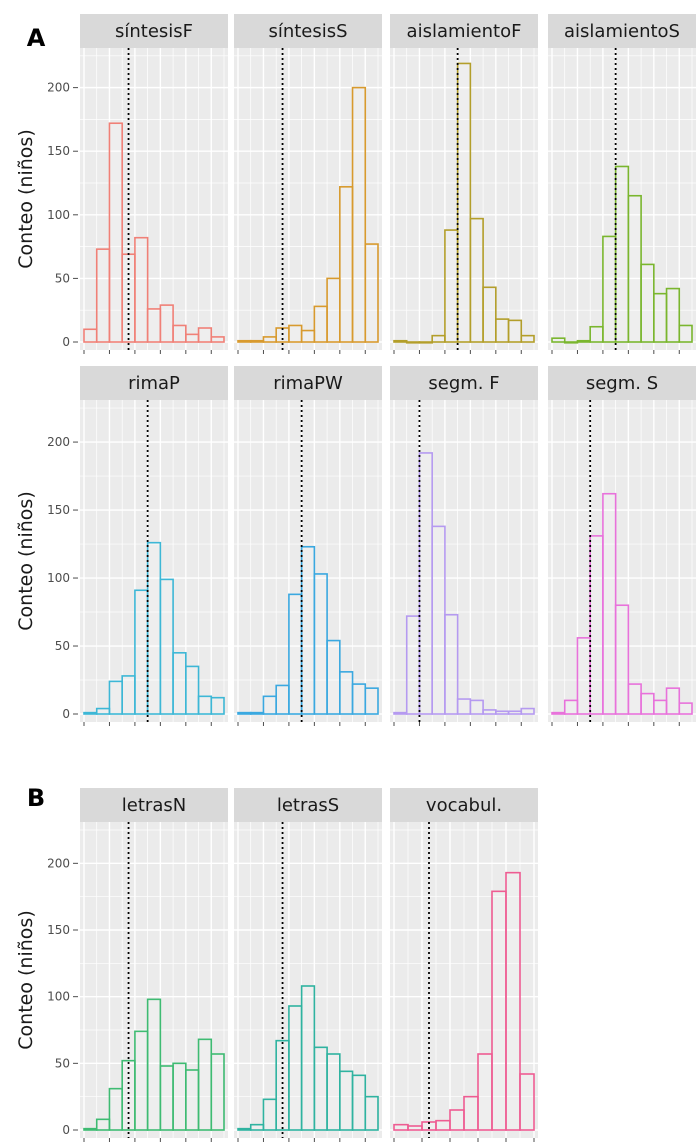  Describe the element at coordinates (154, 184) in the screenshot. I see `panel-s-ntesisf: síntesisF` at that location.